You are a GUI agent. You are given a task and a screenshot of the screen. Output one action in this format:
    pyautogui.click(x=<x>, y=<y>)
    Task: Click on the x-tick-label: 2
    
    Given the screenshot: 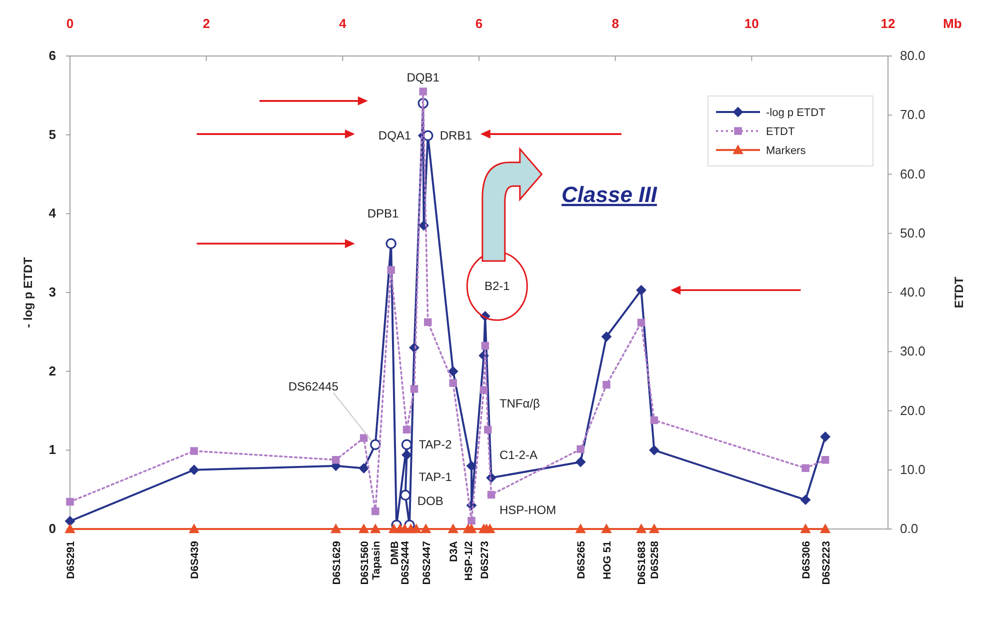 What is the action you would take?
    pyautogui.click(x=206, y=23)
    